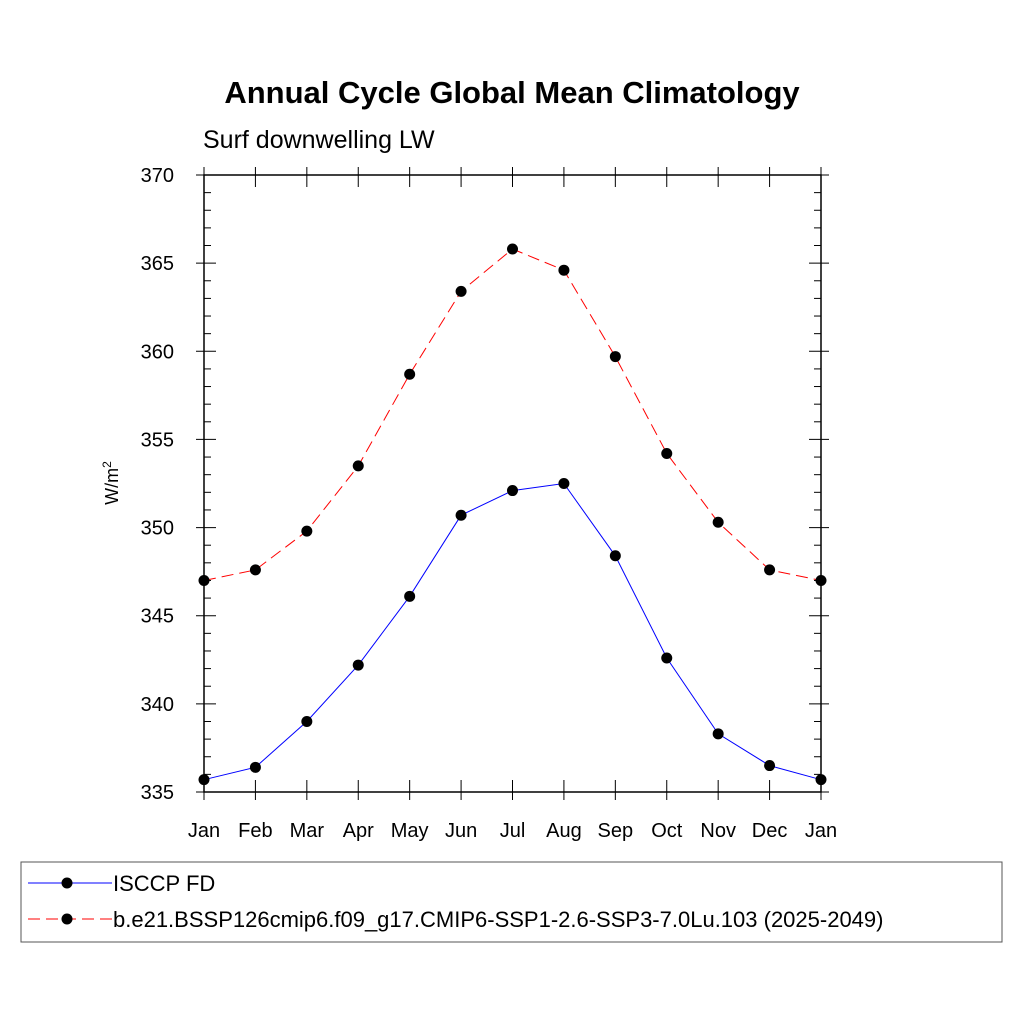  What do you see at coordinates (157, 176) in the screenshot?
I see `y-tick-label: 370` at bounding box center [157, 176].